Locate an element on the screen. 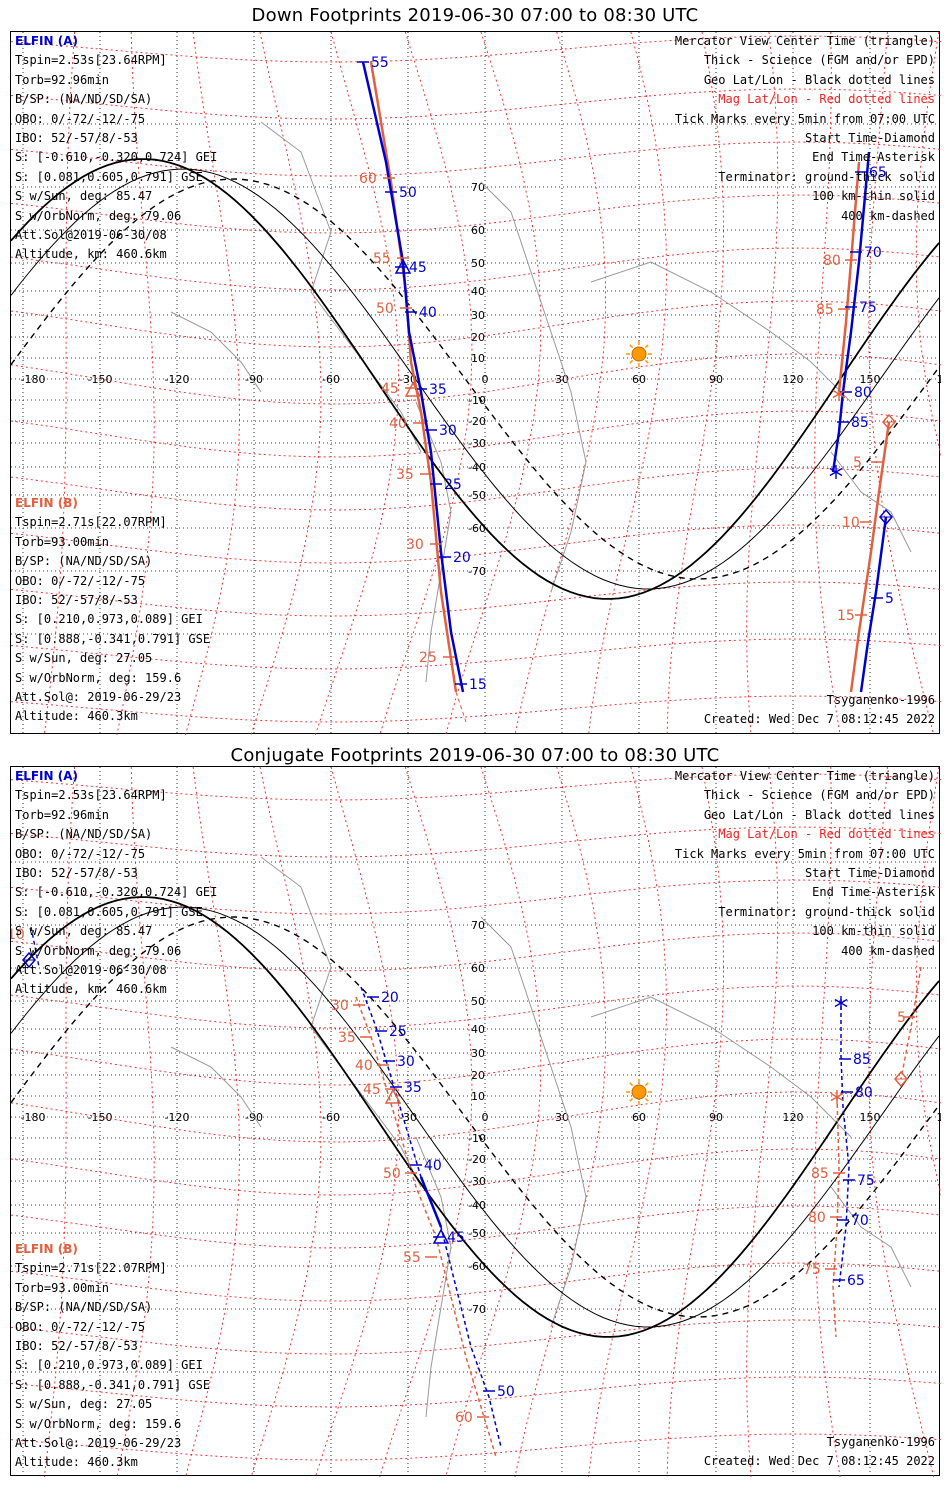 The height and width of the screenshot is (1500, 950). info-line: S: [-0.610,-0.320,0.724] GEI is located at coordinates (116, 892).